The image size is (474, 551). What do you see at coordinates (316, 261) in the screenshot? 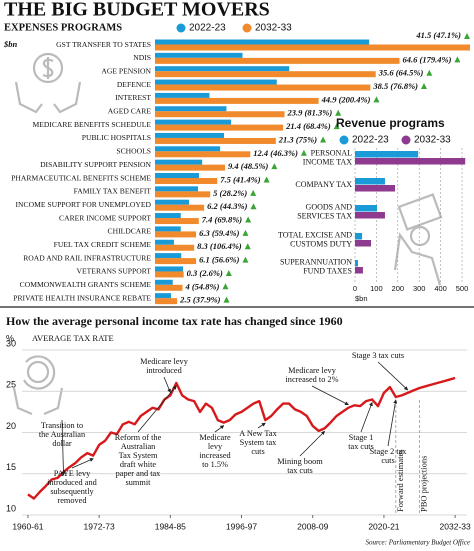
I see `category-label: SUPERANNUATION` at bounding box center [316, 261].